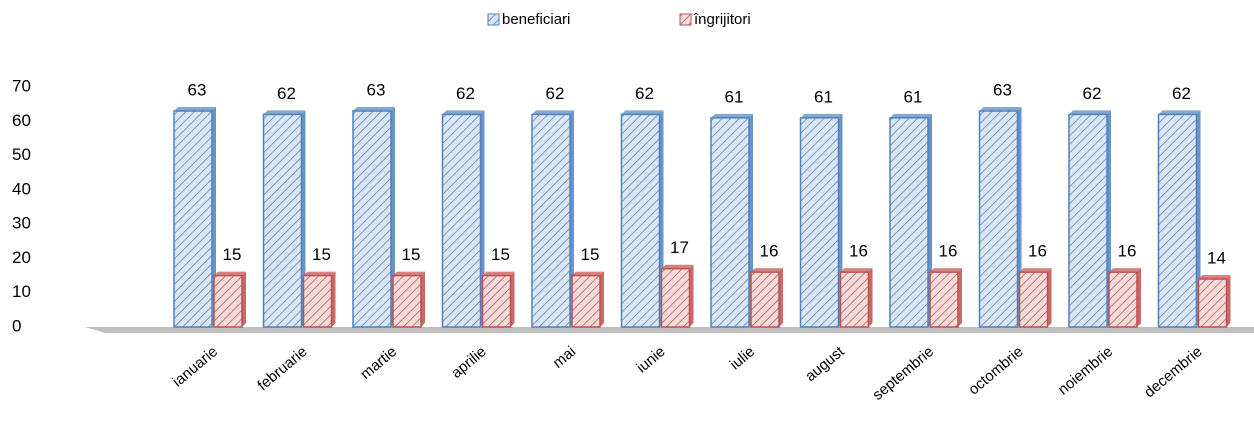  I want to click on x-tick-label: aprilie, so click(469, 362).